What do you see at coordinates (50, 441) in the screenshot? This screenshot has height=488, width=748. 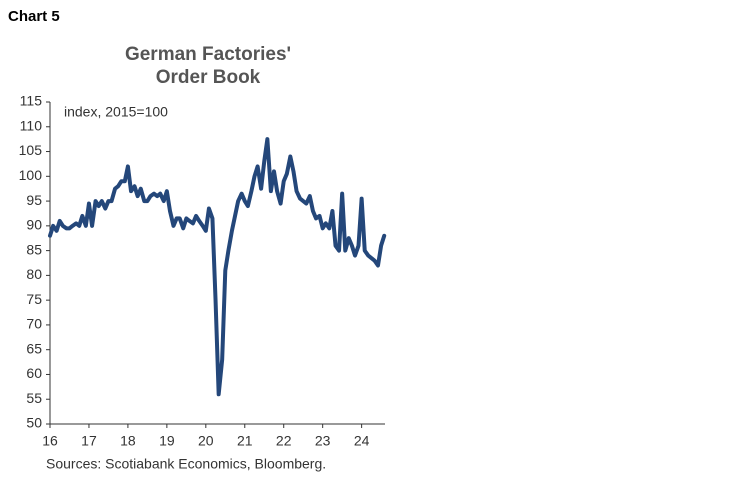 I see `x-tick-label: 16` at bounding box center [50, 441].